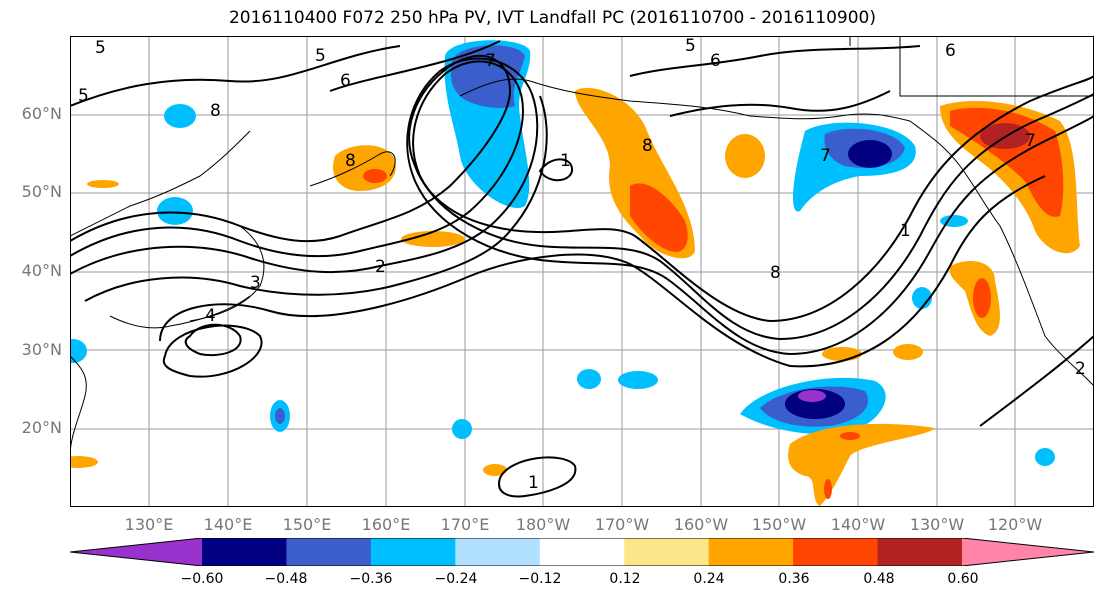  What do you see at coordinates (286, 579) in the screenshot?
I see `colorbar-tick: −0.48` at bounding box center [286, 579].